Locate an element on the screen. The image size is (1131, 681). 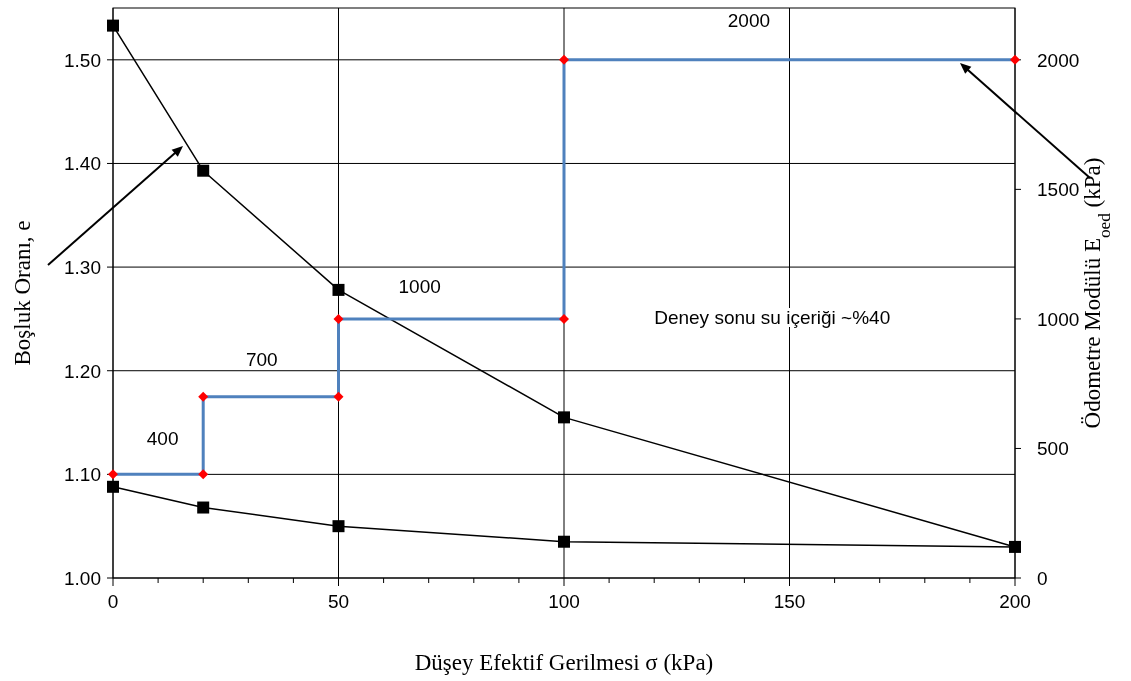
annotation: 700 is located at coordinates (261, 359).